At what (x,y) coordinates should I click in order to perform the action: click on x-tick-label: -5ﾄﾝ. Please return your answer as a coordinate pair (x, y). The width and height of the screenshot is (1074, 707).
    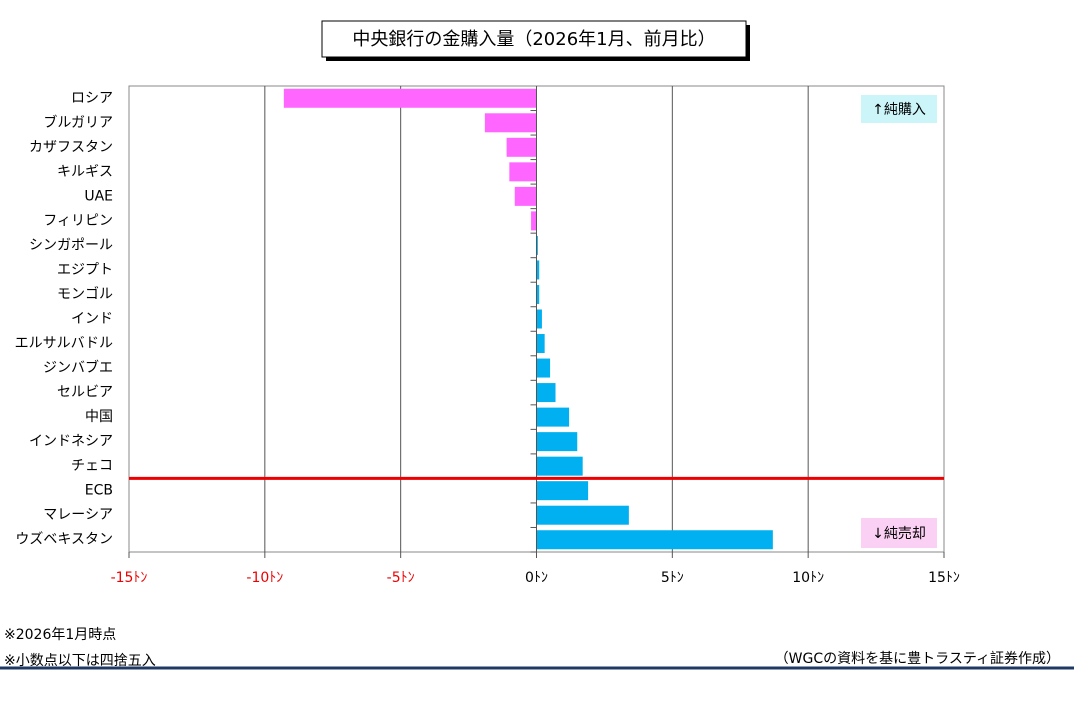
    Looking at the image, I should click on (401, 578).